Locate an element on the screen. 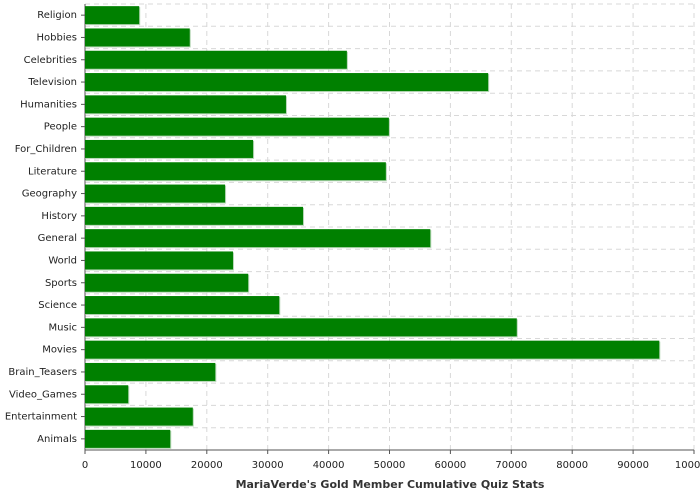 The width and height of the screenshot is (700, 500). y-tick-label: Music is located at coordinates (63, 327).